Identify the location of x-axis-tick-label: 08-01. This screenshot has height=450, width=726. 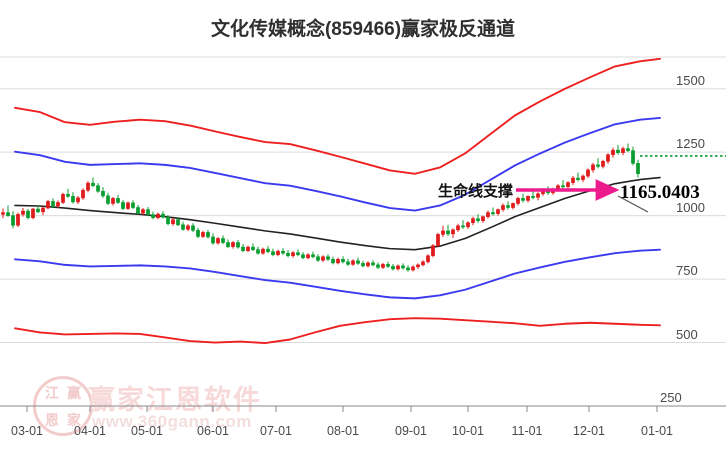
(343, 431).